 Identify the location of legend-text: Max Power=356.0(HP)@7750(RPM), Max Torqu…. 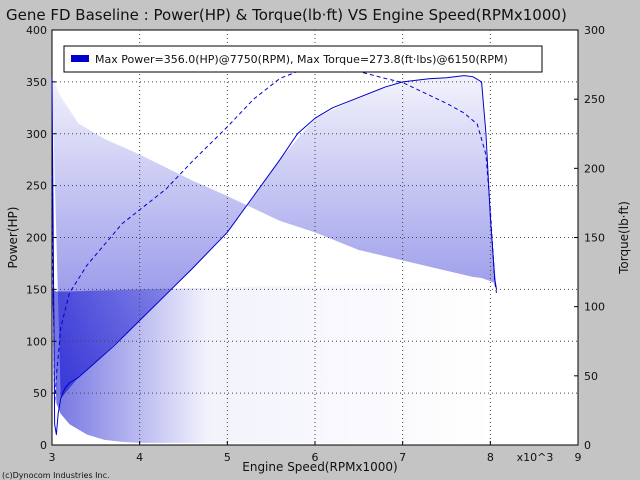
(301, 59).